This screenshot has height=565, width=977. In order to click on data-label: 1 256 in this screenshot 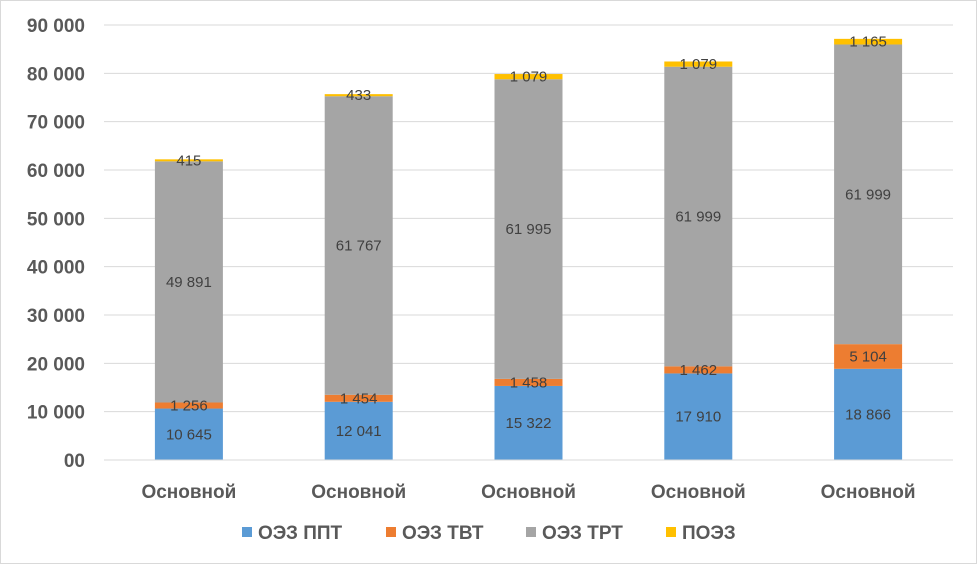, I will do `click(189, 406)`.